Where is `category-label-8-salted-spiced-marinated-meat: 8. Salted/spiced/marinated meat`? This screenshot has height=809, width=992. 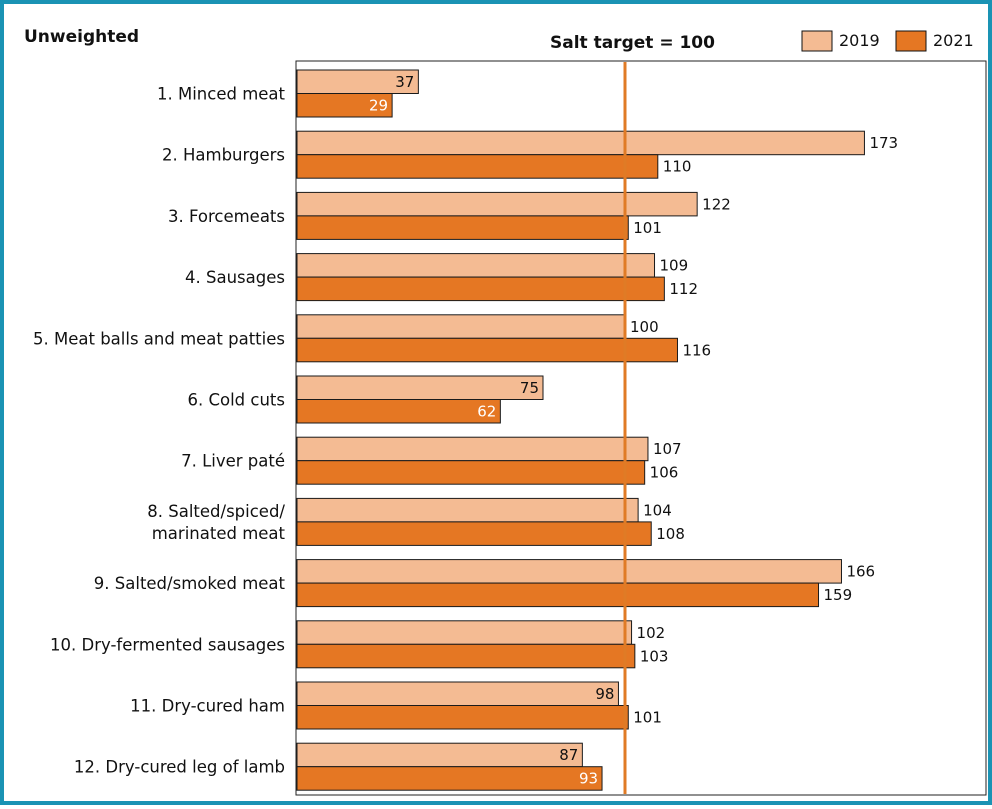
category-label-8-salted-spiced-marinated-meat: 8. Salted/spiced/marinated meat is located at coordinates (216, 522).